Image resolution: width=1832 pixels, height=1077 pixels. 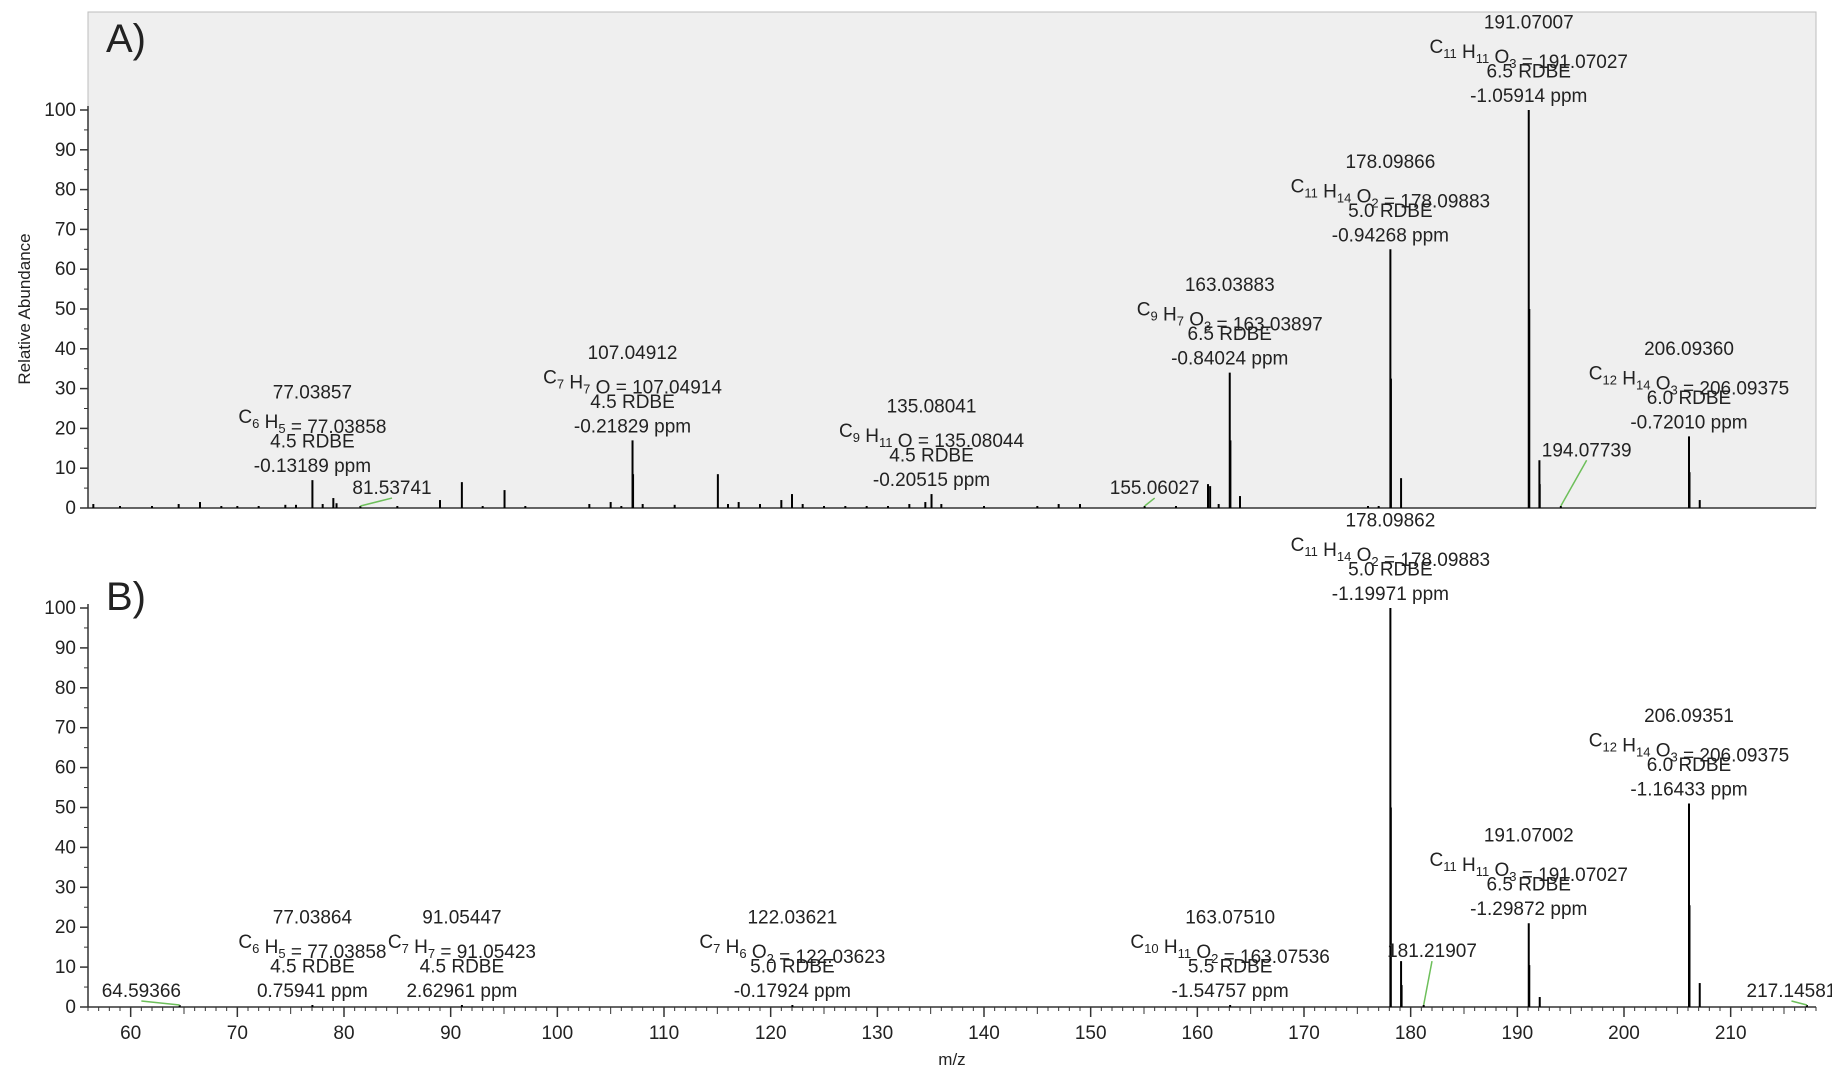 I want to click on annotation-ppm: -1.29872 ppm, so click(x=1528, y=909).